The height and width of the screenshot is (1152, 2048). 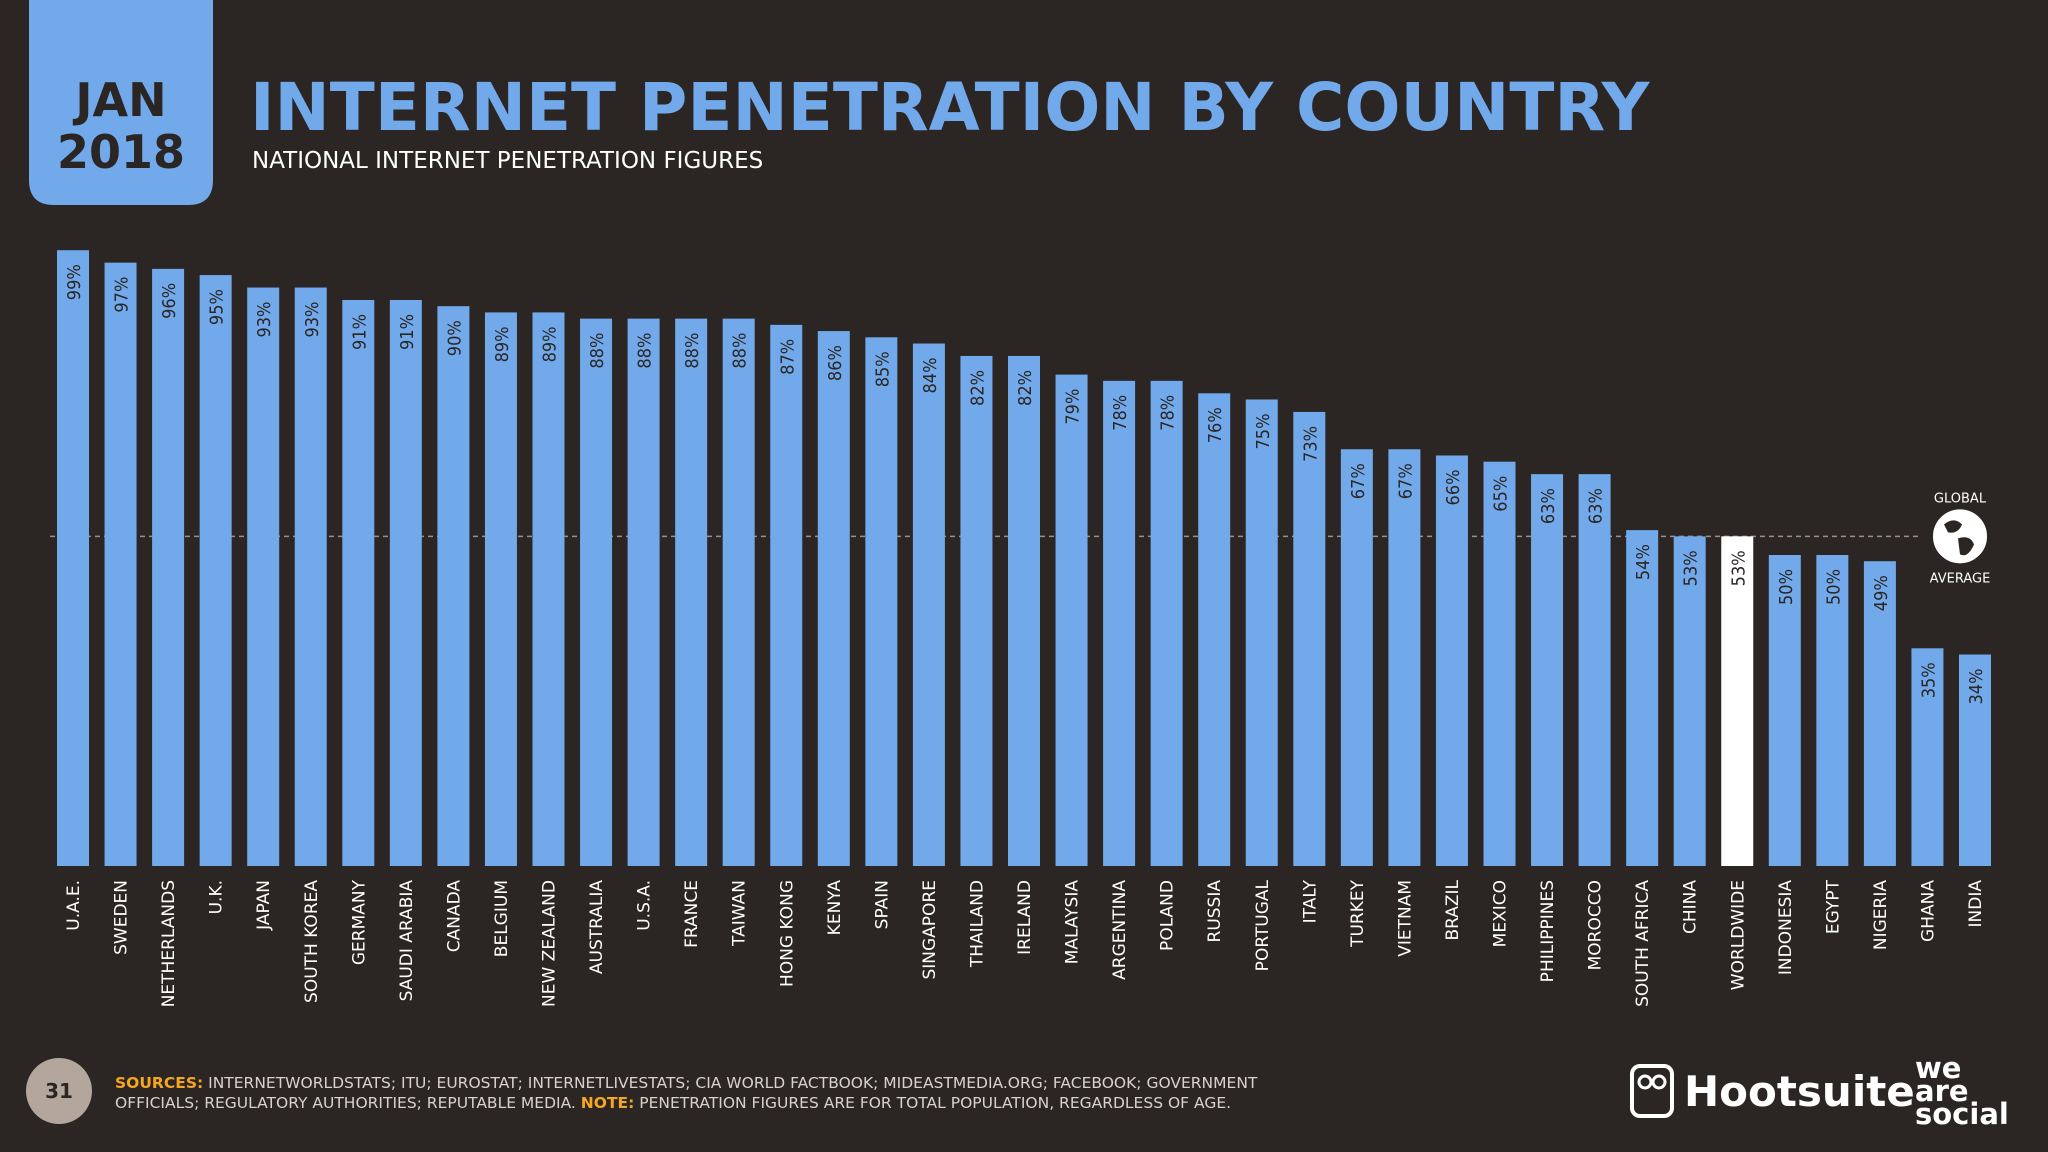 What do you see at coordinates (1215, 911) in the screenshot?
I see `category-label: RUSSIA` at bounding box center [1215, 911].